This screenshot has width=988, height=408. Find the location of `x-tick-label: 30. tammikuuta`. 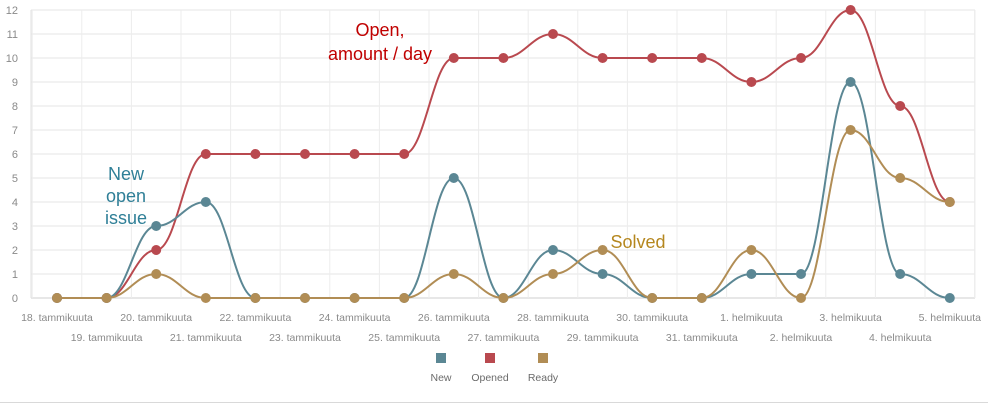

x-tick-label: 30. tammikuuta is located at coordinates (652, 318).